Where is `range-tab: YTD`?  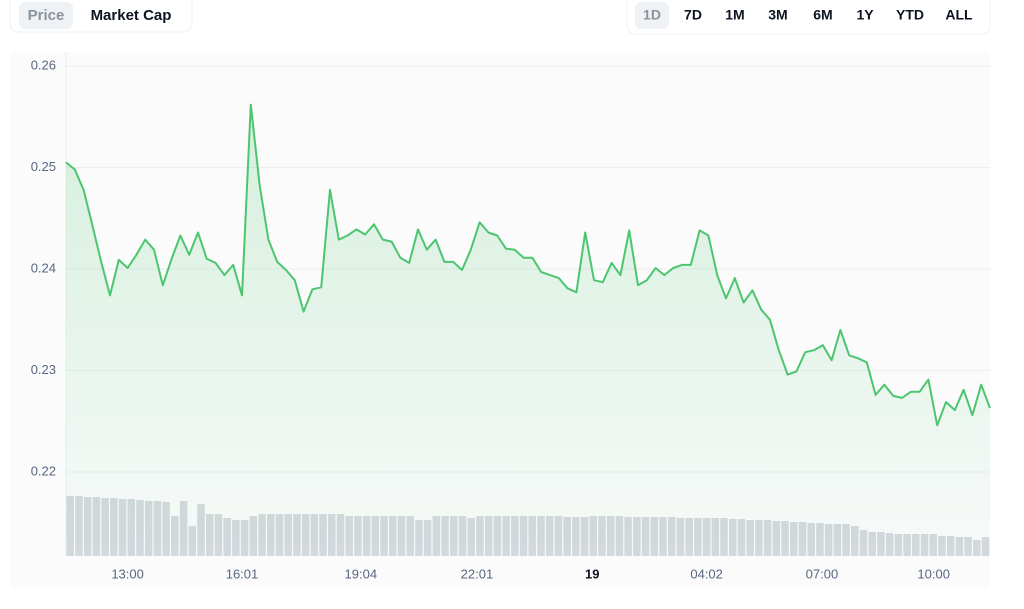 range-tab: YTD is located at coordinates (910, 15).